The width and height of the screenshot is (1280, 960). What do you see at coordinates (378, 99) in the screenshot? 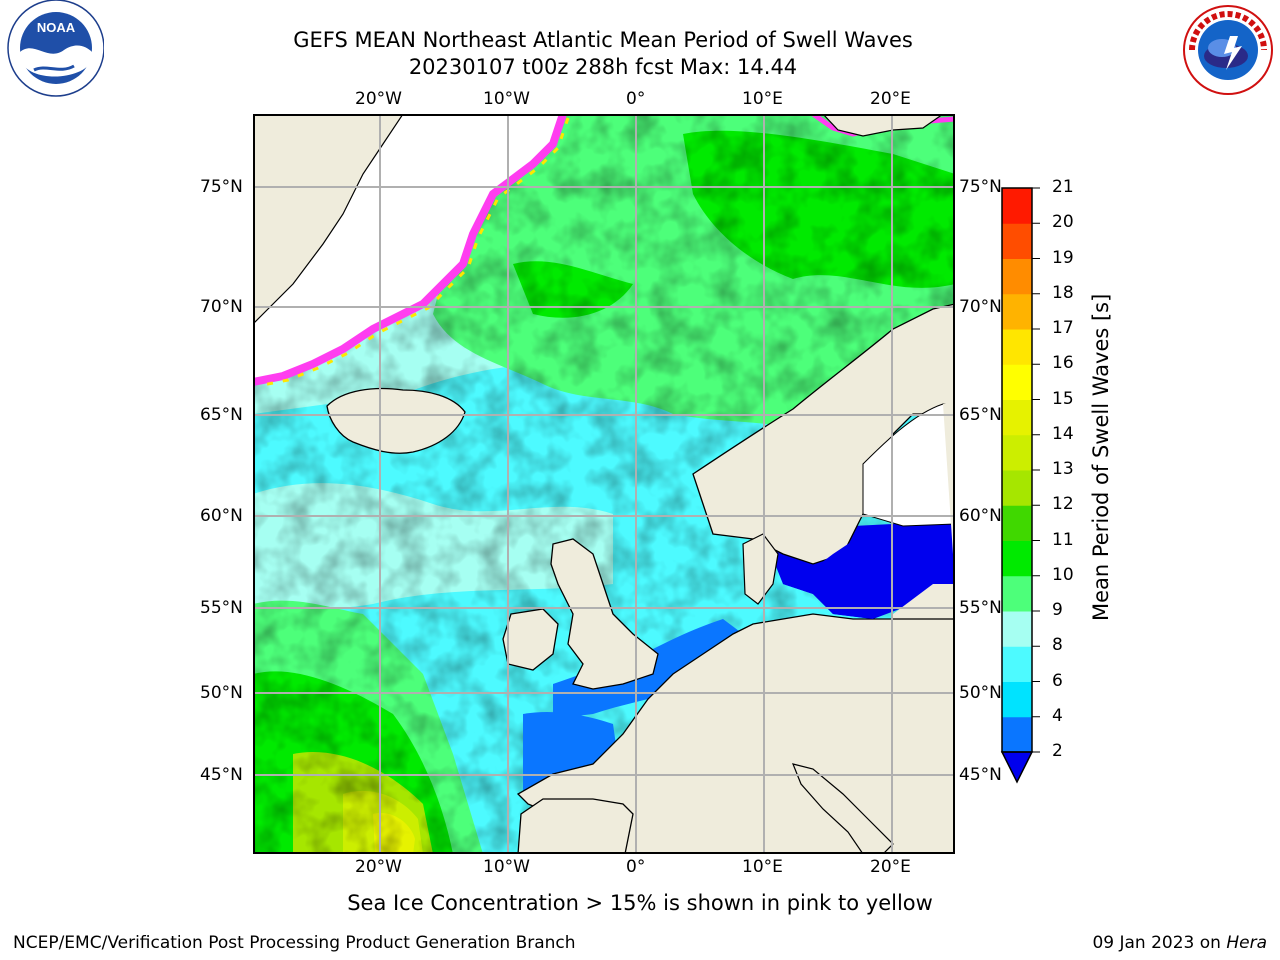
I see `lon-label-top-20w: 20°W` at bounding box center [378, 99].